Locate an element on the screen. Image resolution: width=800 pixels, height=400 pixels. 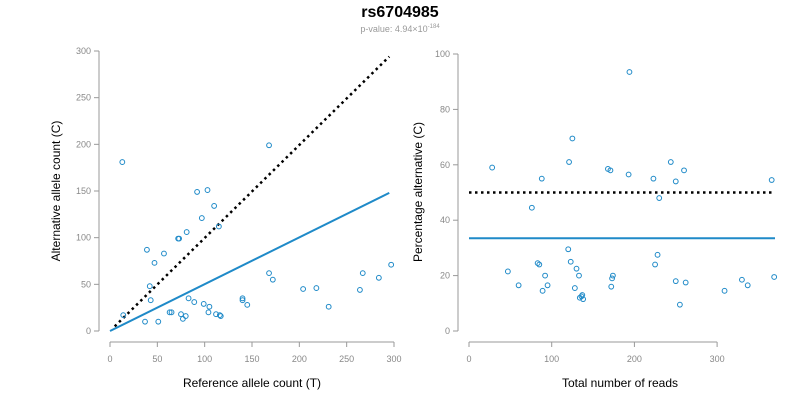
chart-subtitle: p-value: 4.94×10-184 is located at coordinates (400, 29).